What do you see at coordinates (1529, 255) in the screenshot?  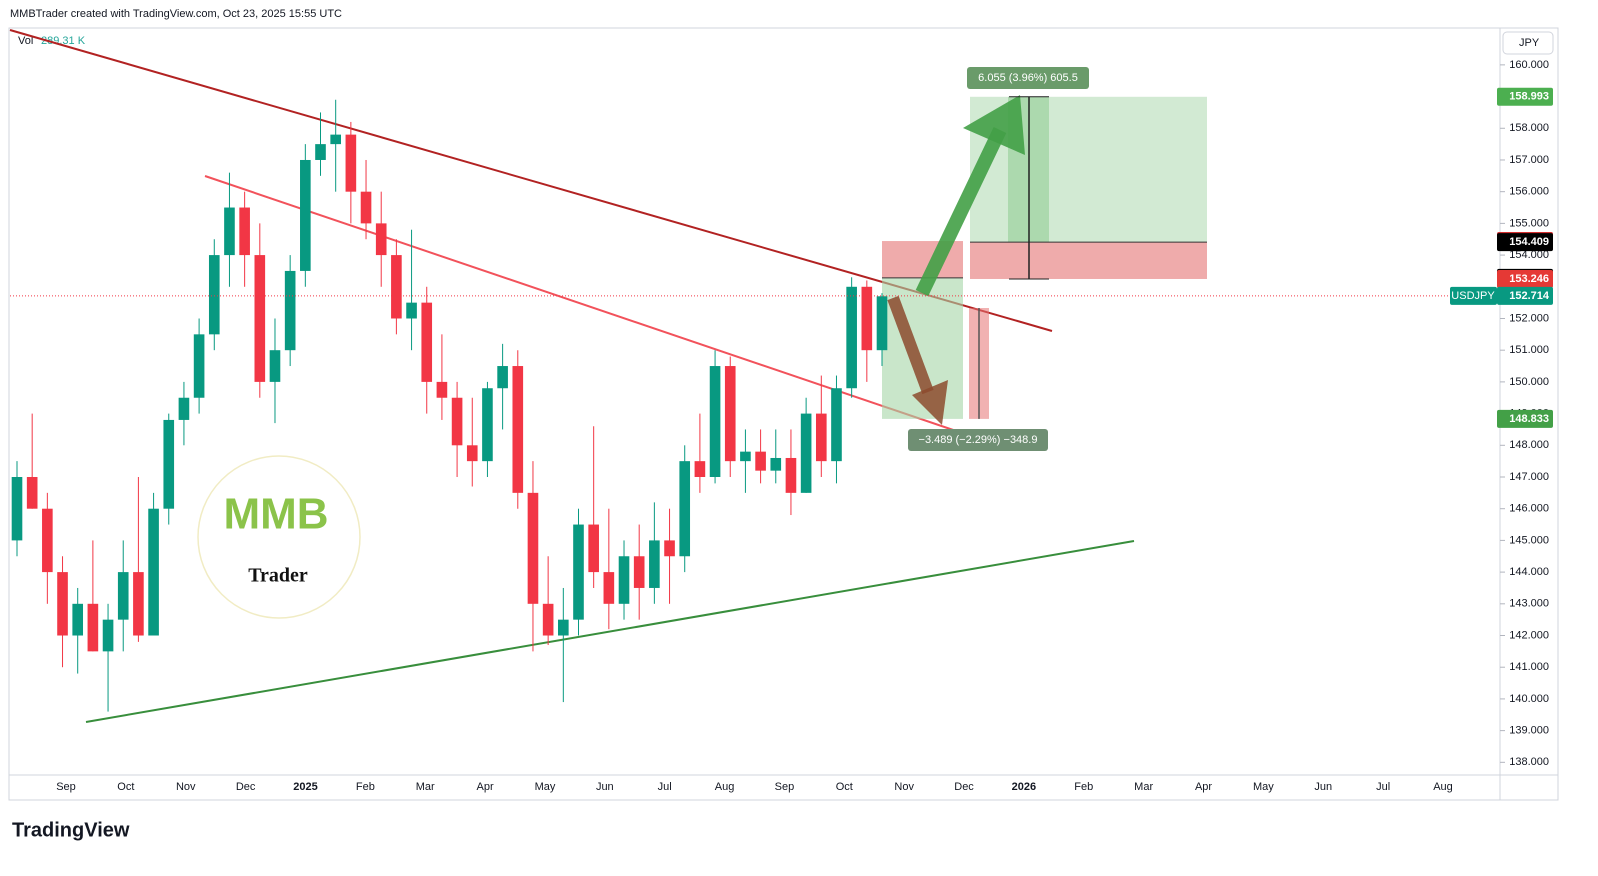 I see `y-tick-label: 154.000` at bounding box center [1529, 255].